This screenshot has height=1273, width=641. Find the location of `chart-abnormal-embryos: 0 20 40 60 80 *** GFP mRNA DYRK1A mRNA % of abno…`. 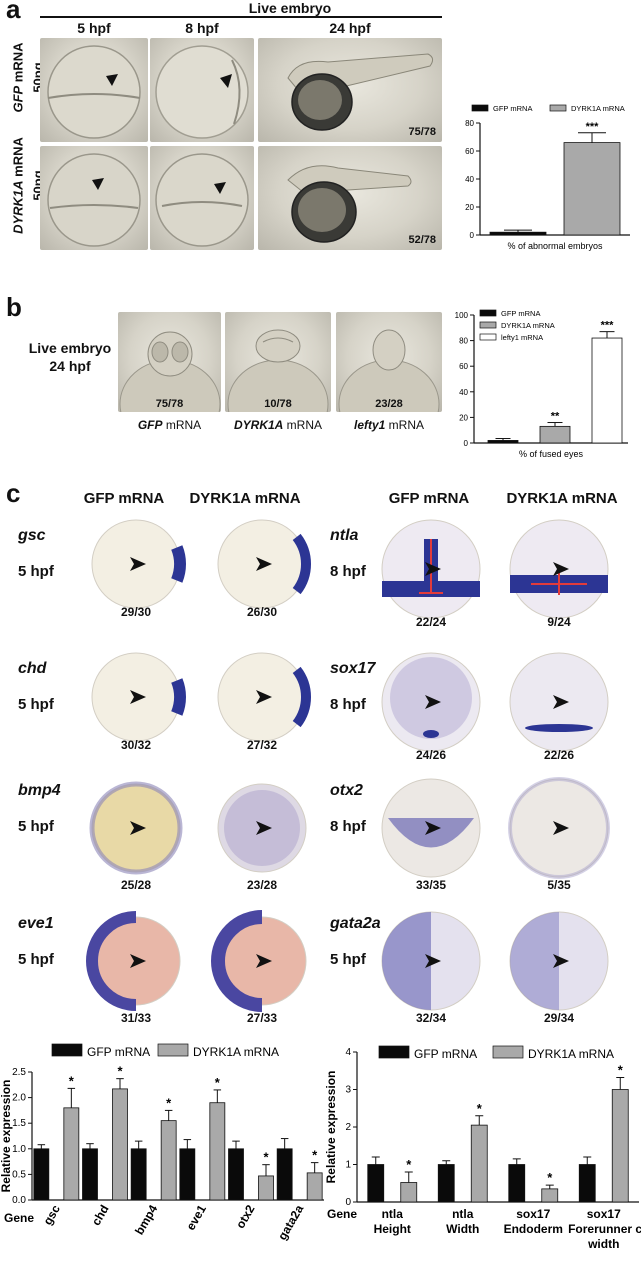

chart-abnormal-embryos: 0 20 40 60 80 *** GFP mRNA DYRK1A mRNA % of abno… is located at coordinates (547, 177).